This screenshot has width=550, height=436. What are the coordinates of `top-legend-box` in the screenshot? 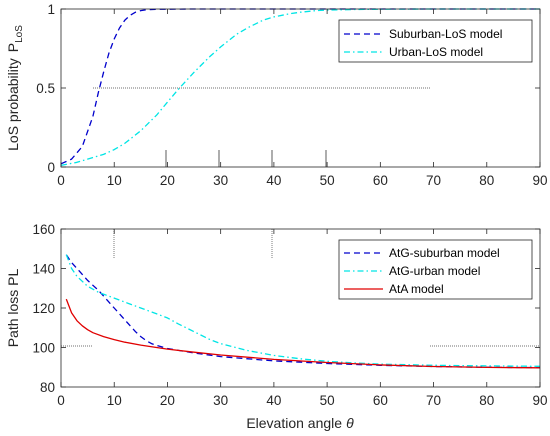 It's located at (435, 41).